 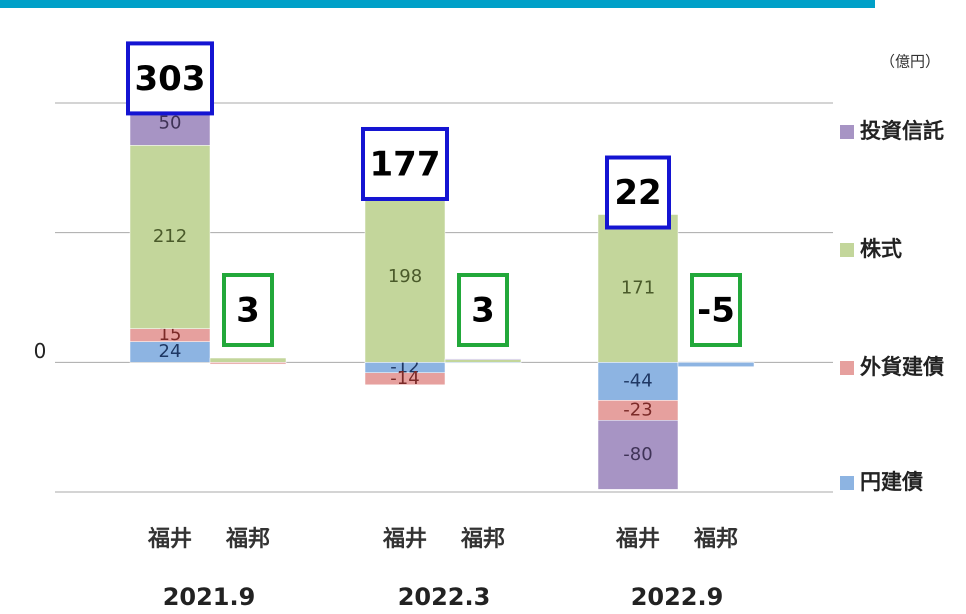 What do you see at coordinates (677, 597) in the screenshot?
I see `group-label: 2022.9` at bounding box center [677, 597].